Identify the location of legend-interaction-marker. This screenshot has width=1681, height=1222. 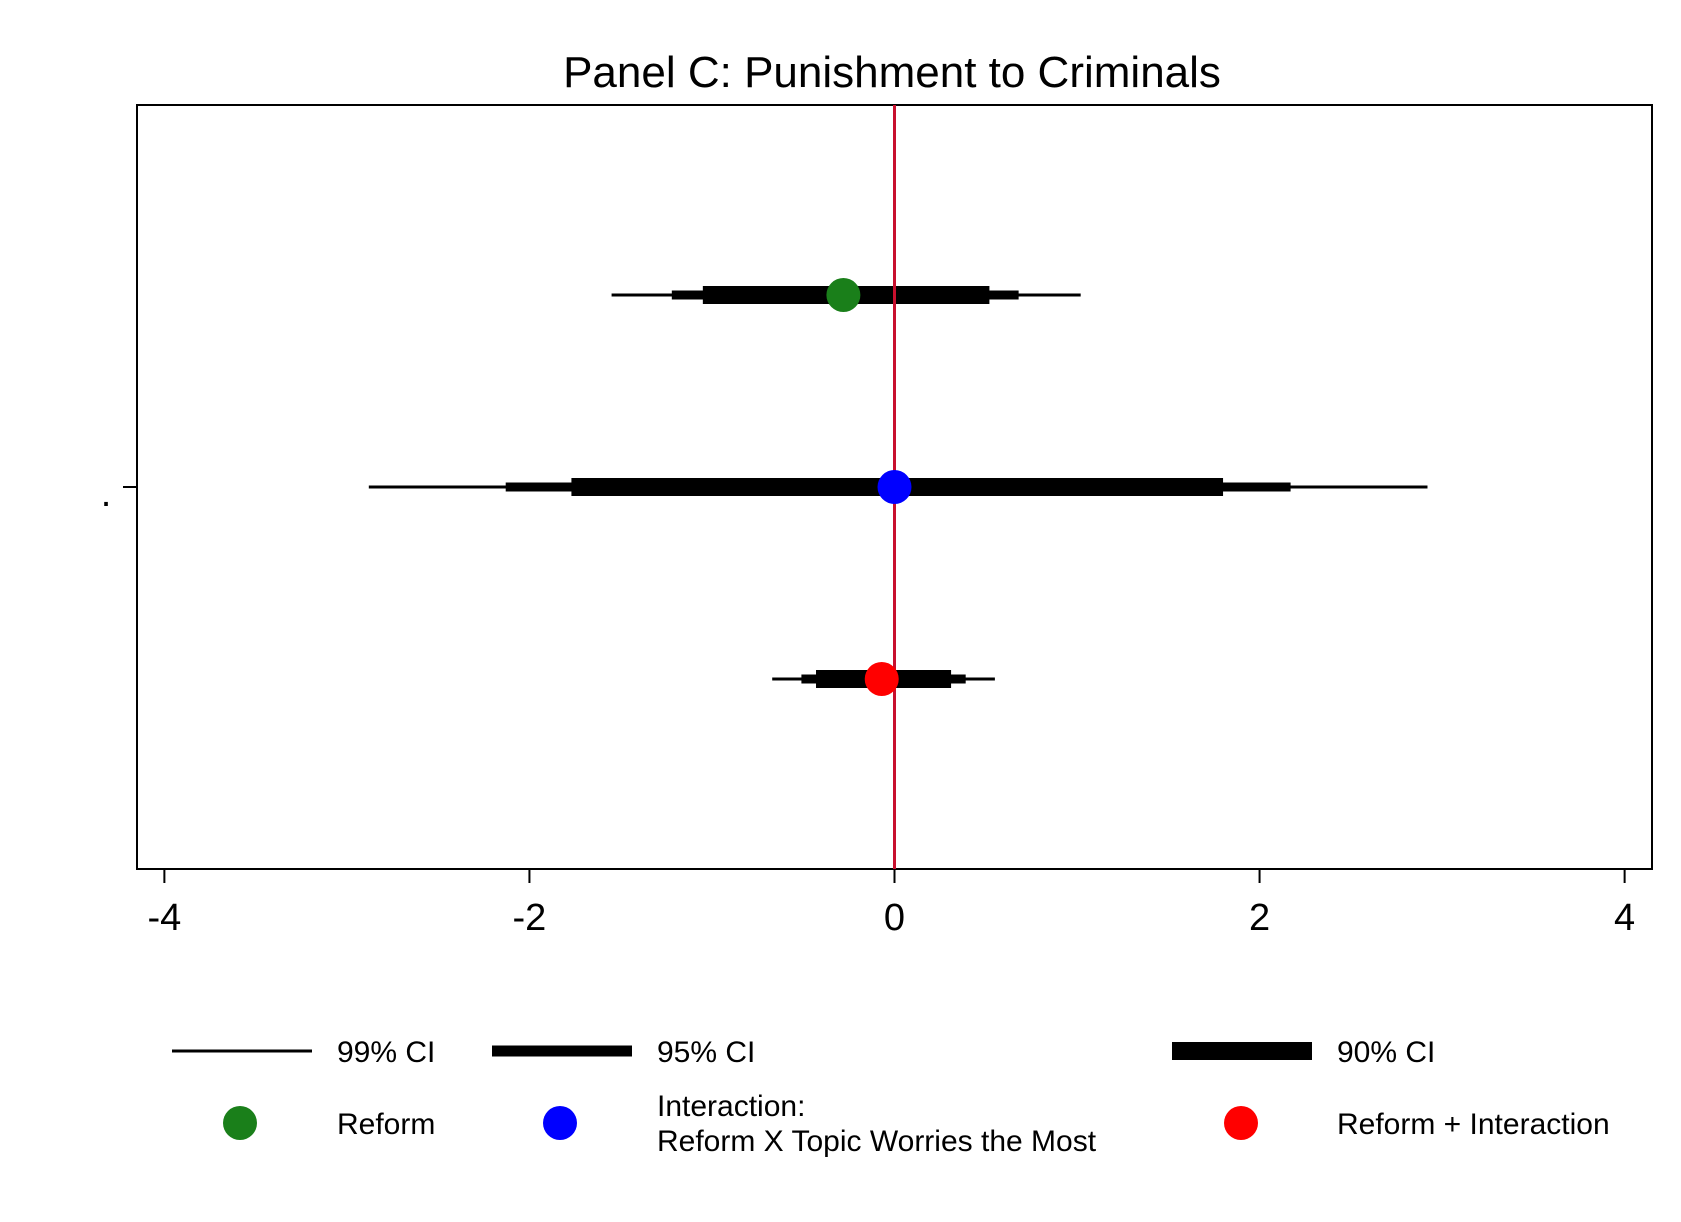
(560, 1123).